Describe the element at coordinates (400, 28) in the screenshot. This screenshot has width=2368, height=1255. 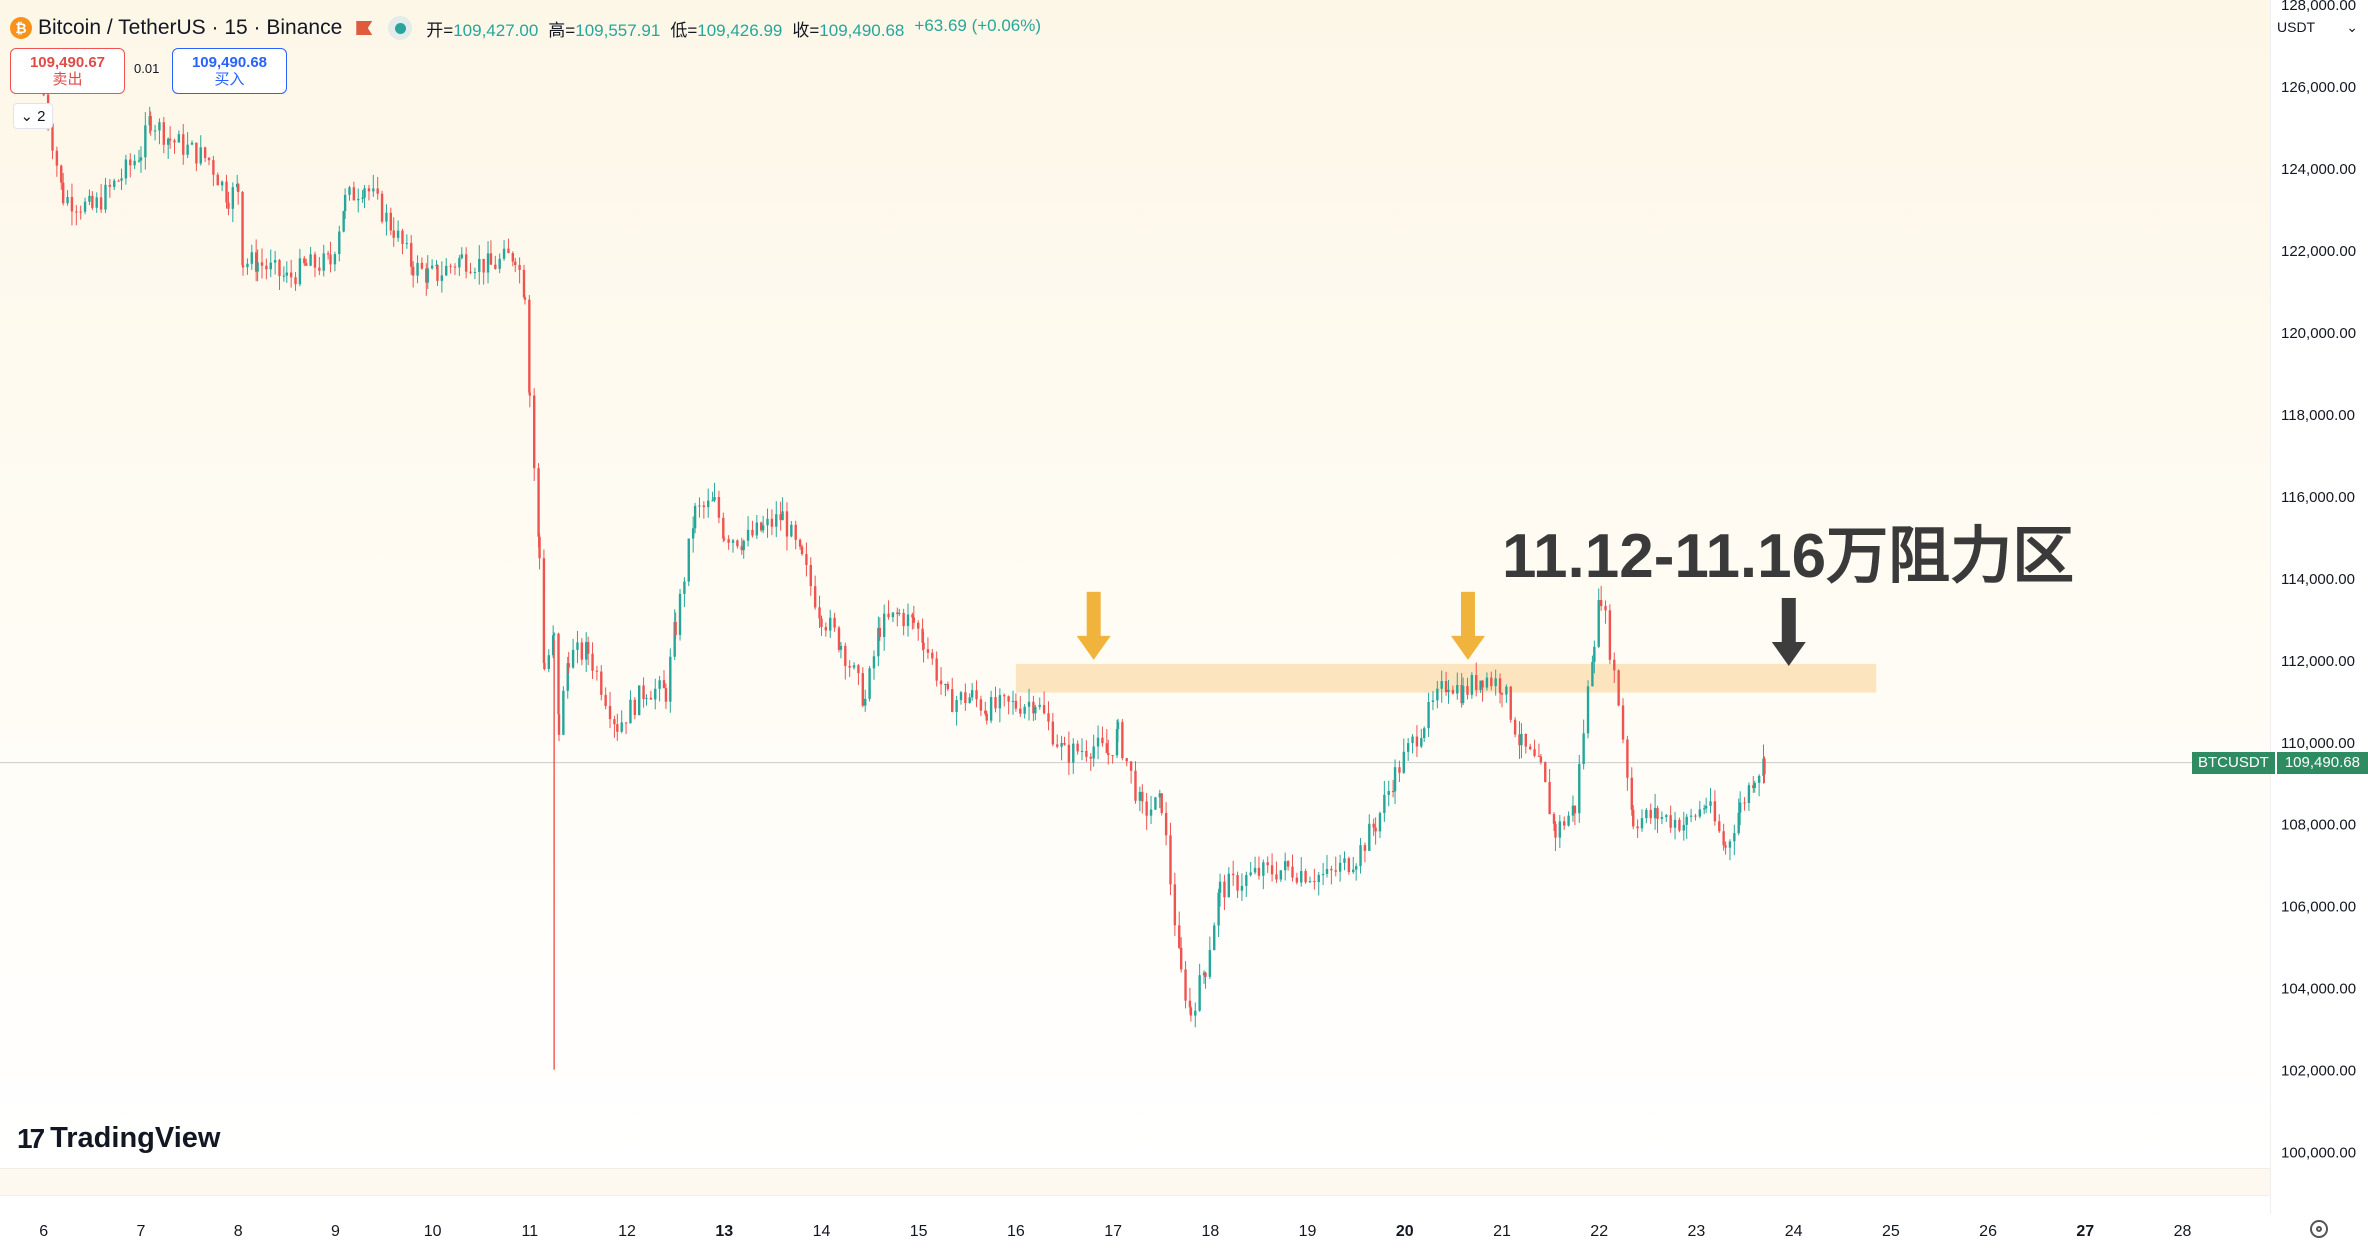
I see `market-status-icon` at that location.